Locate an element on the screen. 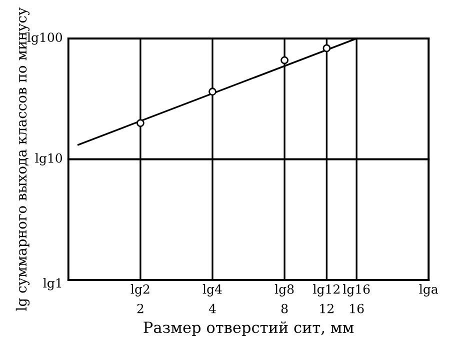 The width and height of the screenshot is (456, 350). x-tick-label: 8 is located at coordinates (284, 309).